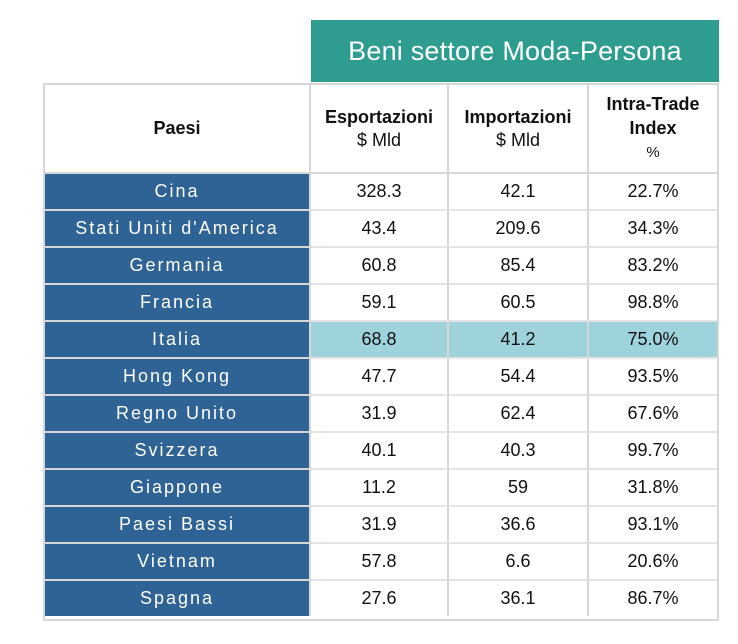 The height and width of the screenshot is (644, 738). I want to click on export-cell: 68.8, so click(380, 340).